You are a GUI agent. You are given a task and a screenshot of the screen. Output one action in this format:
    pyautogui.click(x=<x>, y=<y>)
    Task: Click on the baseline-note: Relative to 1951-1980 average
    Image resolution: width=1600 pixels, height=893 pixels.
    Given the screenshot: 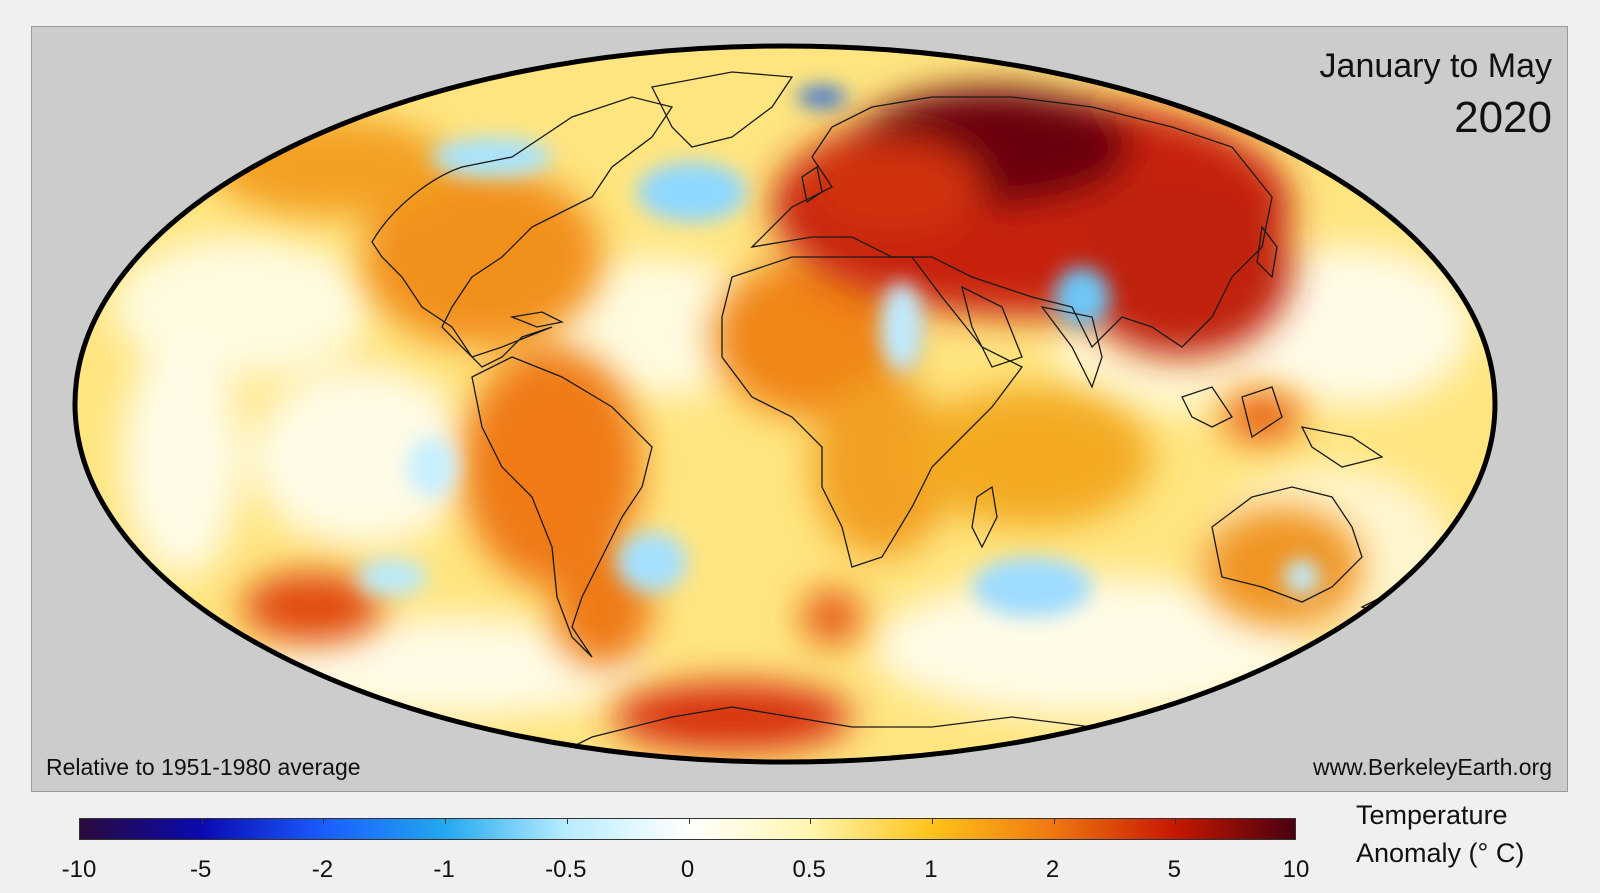 What is the action you would take?
    pyautogui.click(x=203, y=767)
    